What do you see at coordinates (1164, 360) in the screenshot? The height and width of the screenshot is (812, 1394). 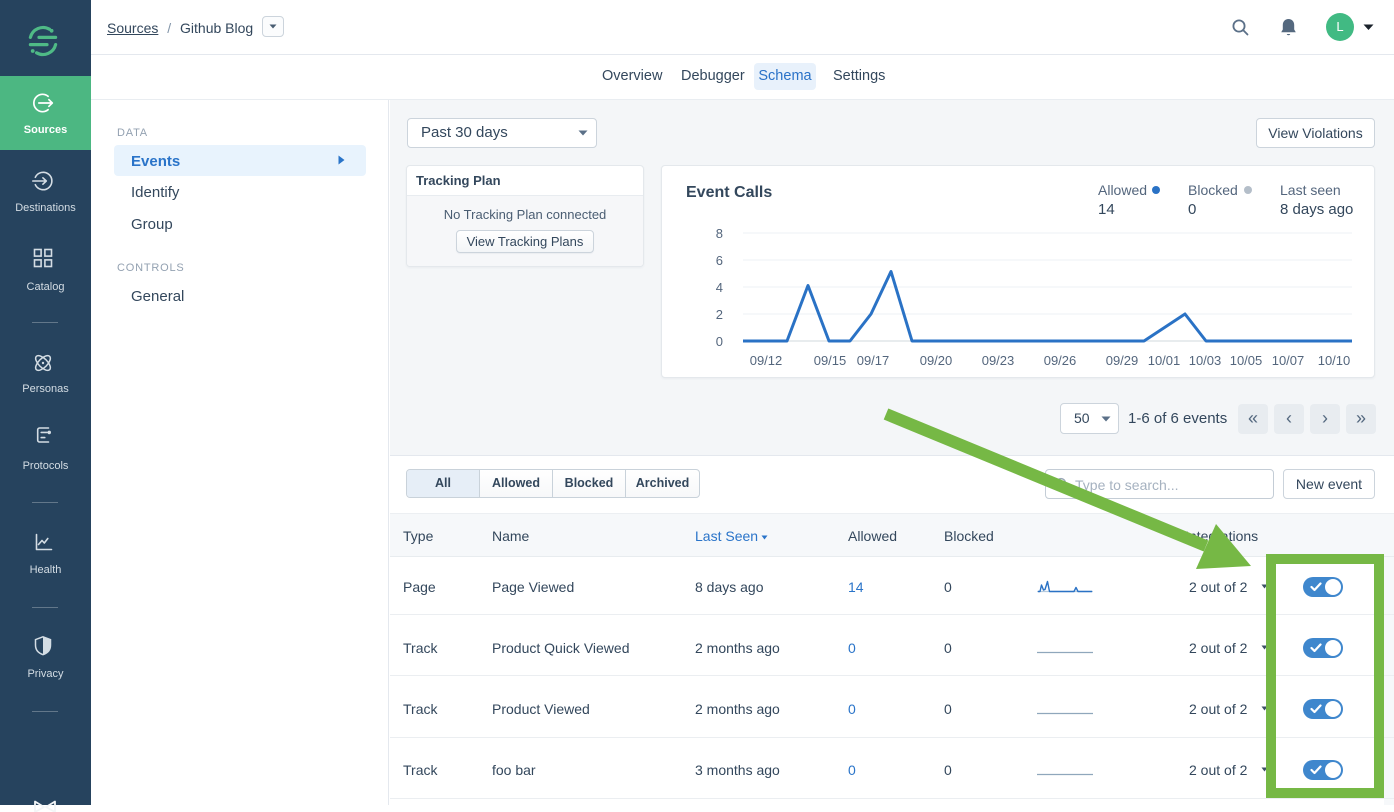 I see `svg-text: 10/01` at bounding box center [1164, 360].